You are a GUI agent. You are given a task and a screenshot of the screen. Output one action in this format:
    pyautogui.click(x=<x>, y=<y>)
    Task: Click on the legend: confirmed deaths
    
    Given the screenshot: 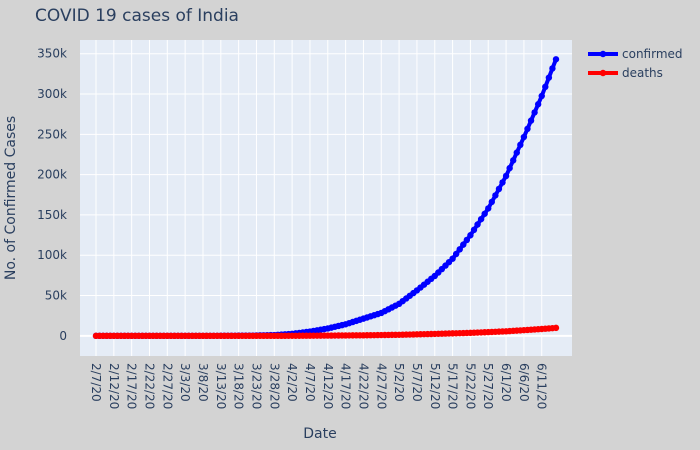 What is the action you would take?
    pyautogui.click(x=635, y=63)
    